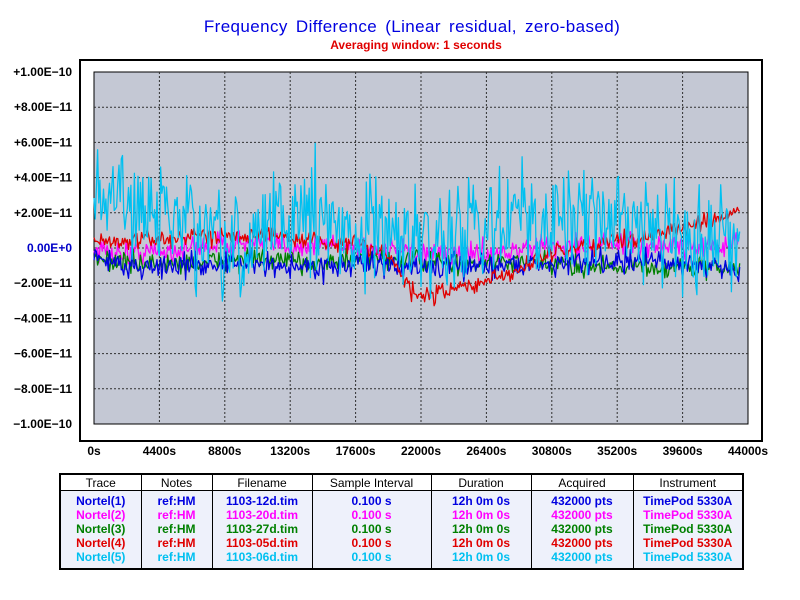  What do you see at coordinates (688, 482) in the screenshot?
I see `header-instrument: Instrument` at bounding box center [688, 482].